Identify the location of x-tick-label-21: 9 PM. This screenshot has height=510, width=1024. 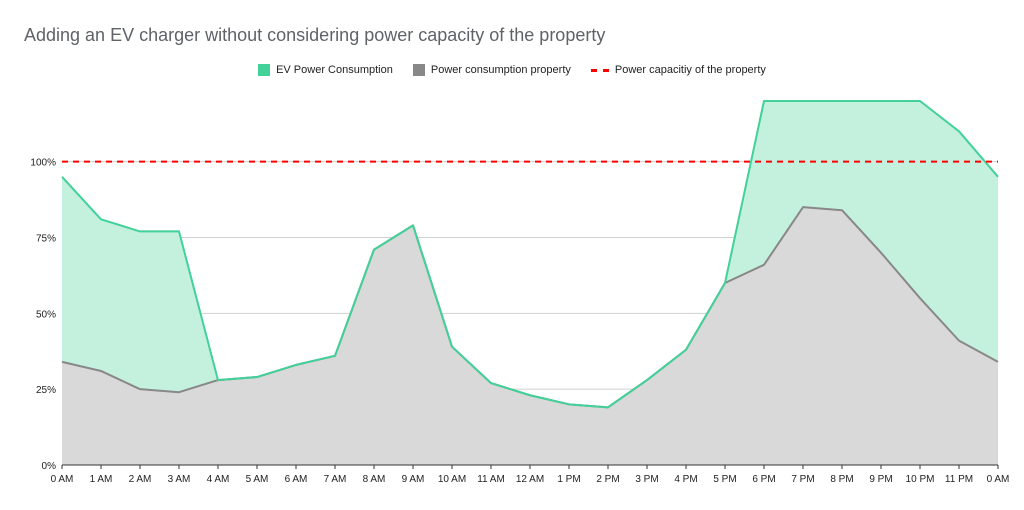
(880, 479).